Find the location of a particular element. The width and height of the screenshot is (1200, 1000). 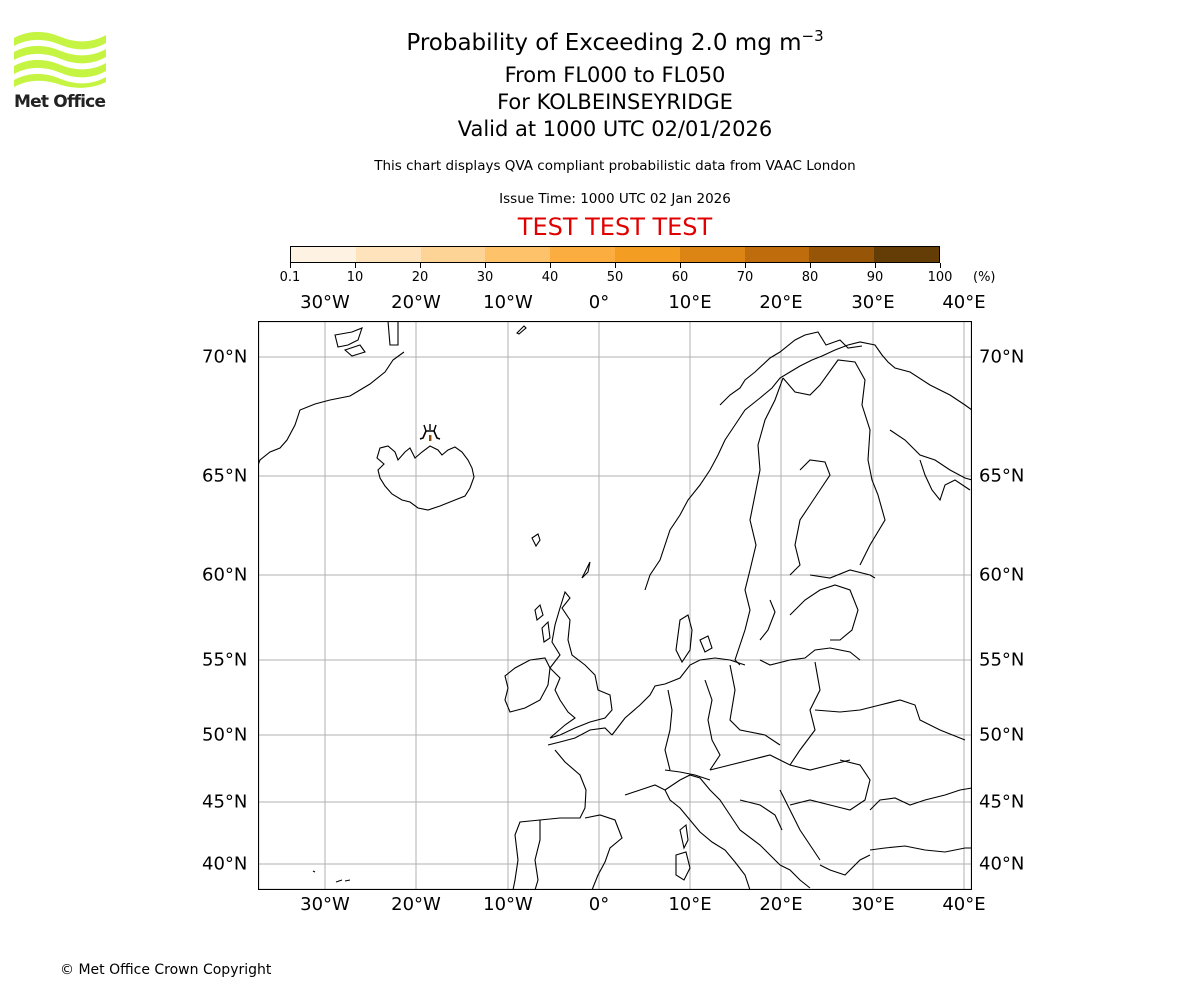

colorbar-tick-label: 30 is located at coordinates (485, 277).